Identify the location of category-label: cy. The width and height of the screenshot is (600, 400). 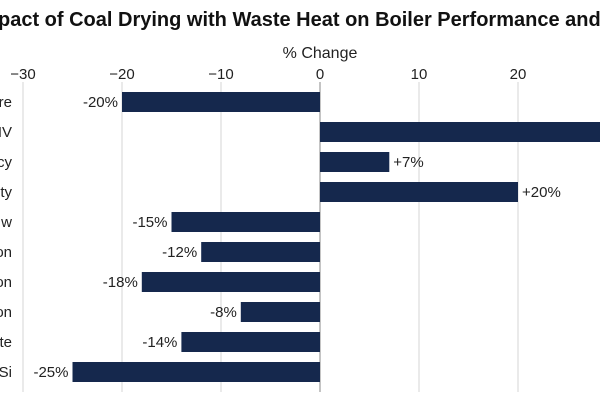
(6, 162).